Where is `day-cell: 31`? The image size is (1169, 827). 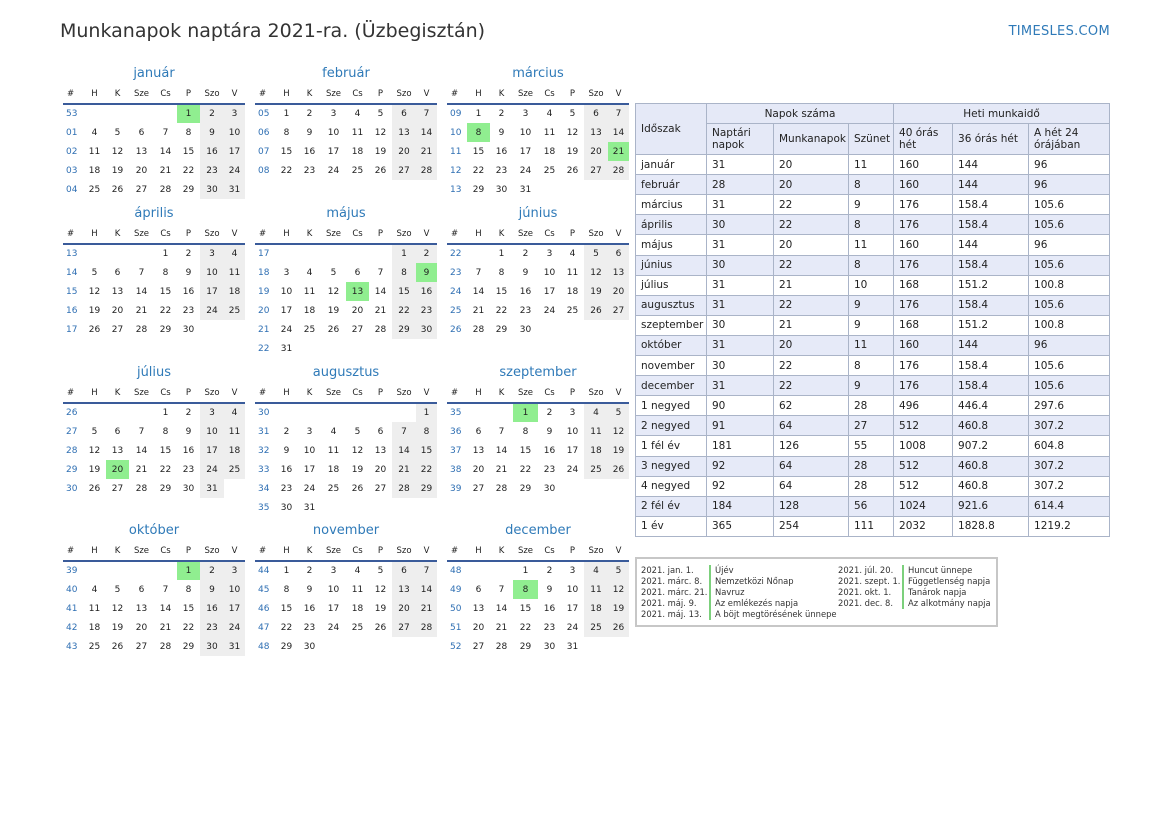 day-cell: 31 is located at coordinates (309, 507).